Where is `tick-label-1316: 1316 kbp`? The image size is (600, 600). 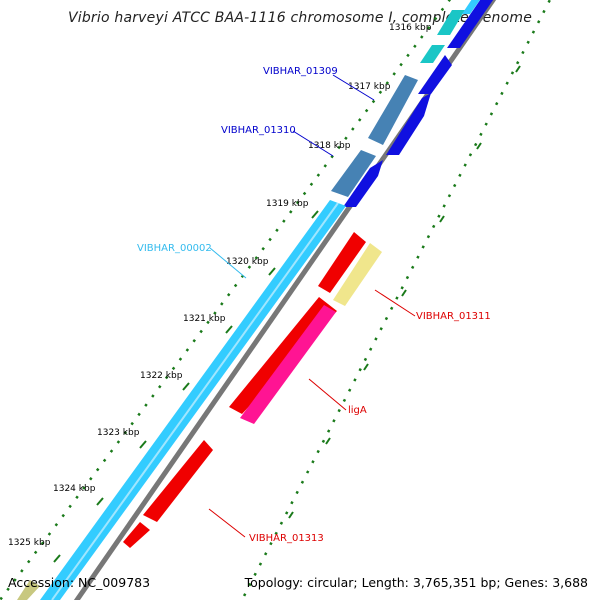
tick-label-1316: 1316 kbp is located at coordinates (410, 28).